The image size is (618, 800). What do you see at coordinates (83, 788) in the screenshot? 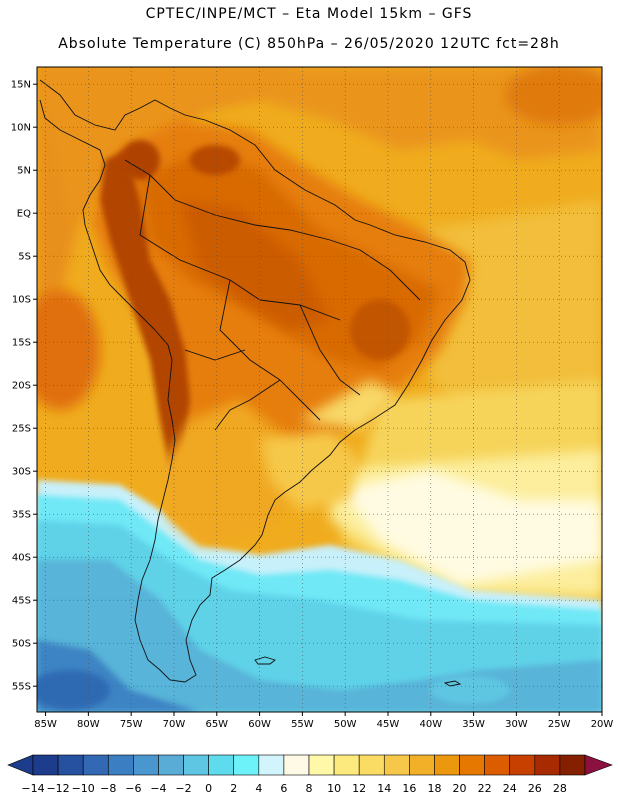
I see `colorbar-label: −10` at bounding box center [83, 788].